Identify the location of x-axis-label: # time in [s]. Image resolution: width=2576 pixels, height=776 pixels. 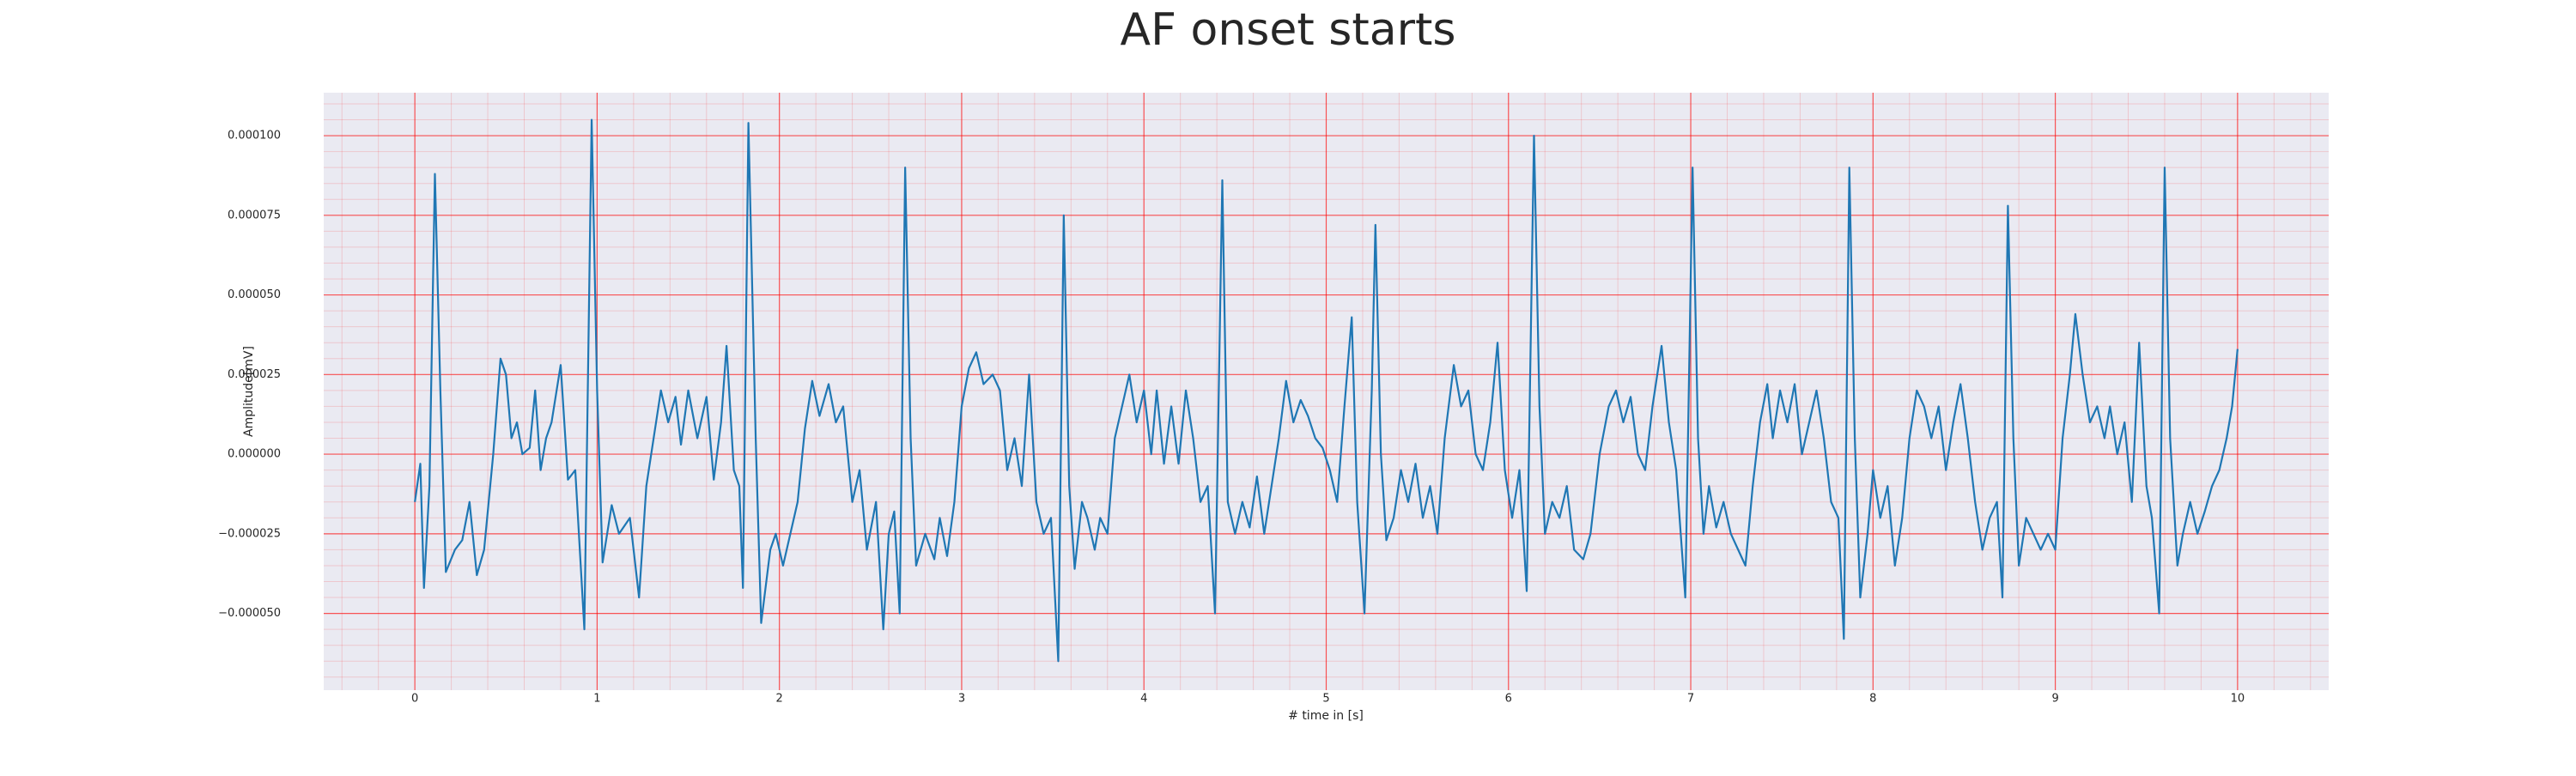
(1326, 716).